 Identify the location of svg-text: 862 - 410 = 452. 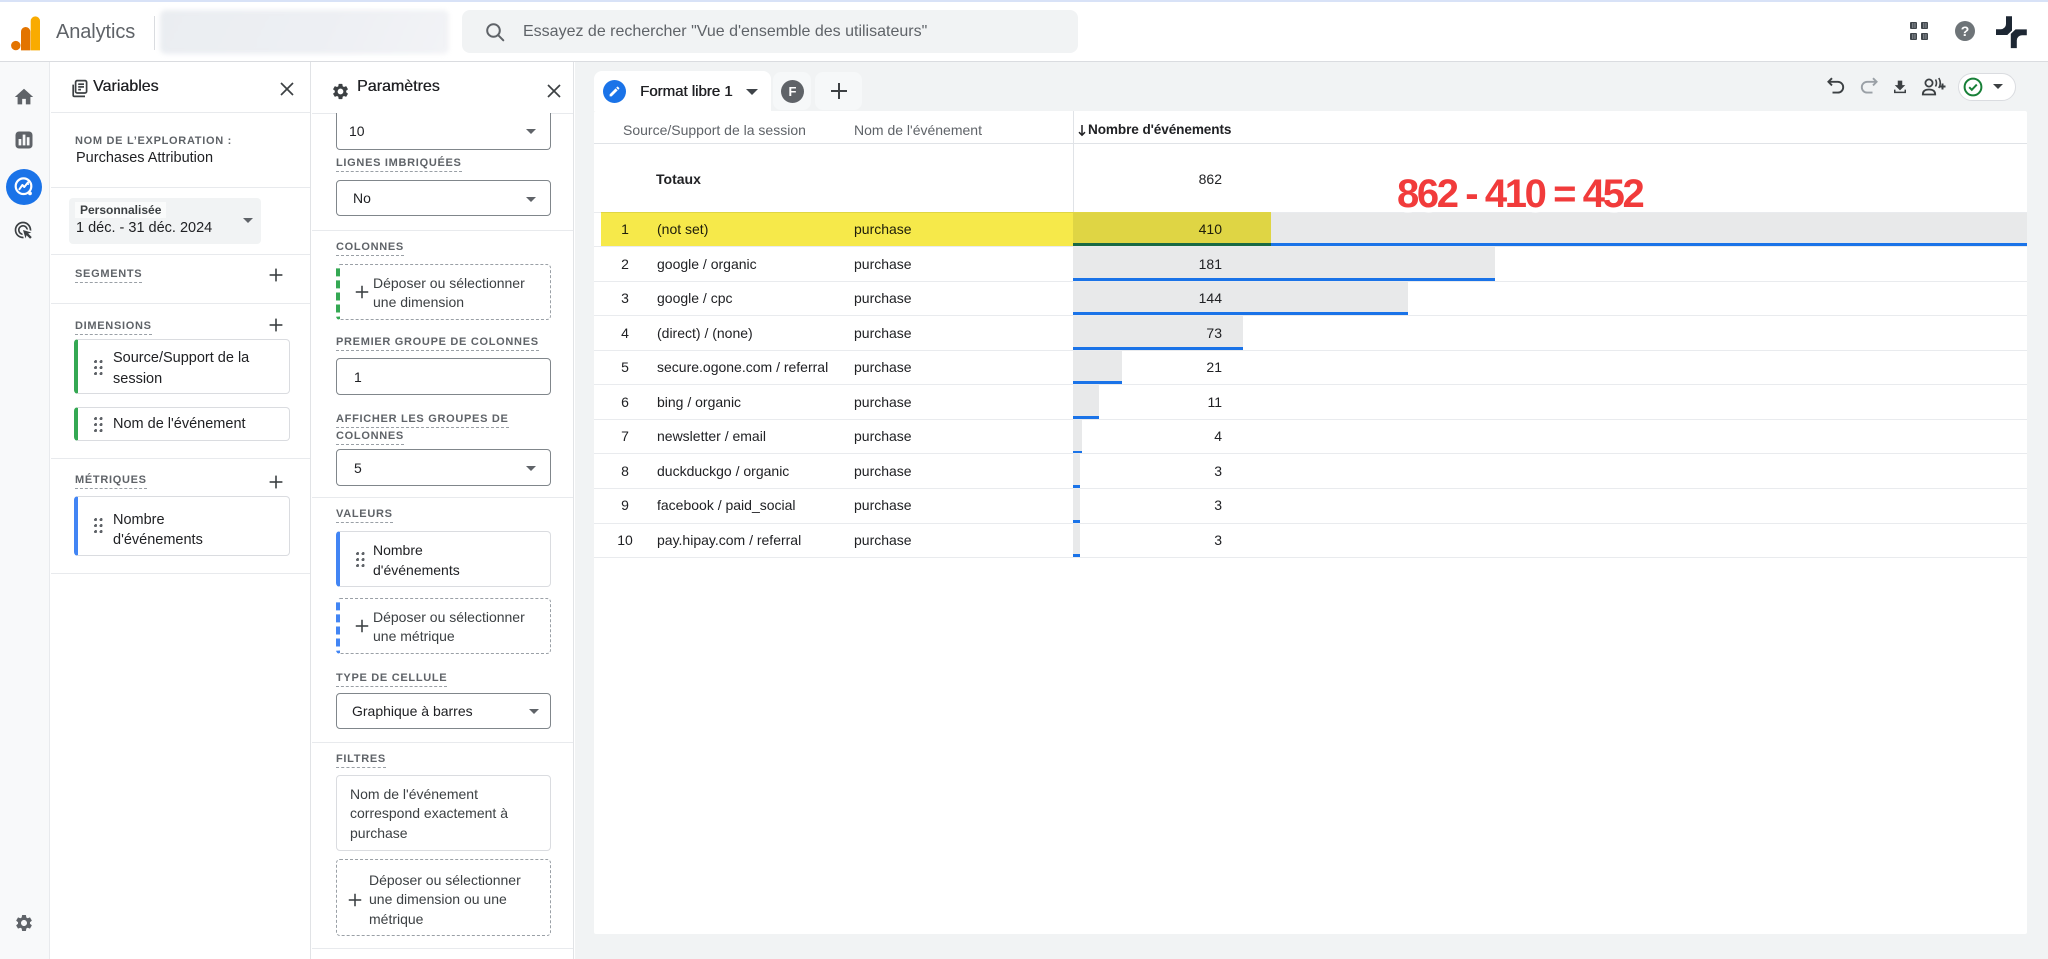
(1520, 194).